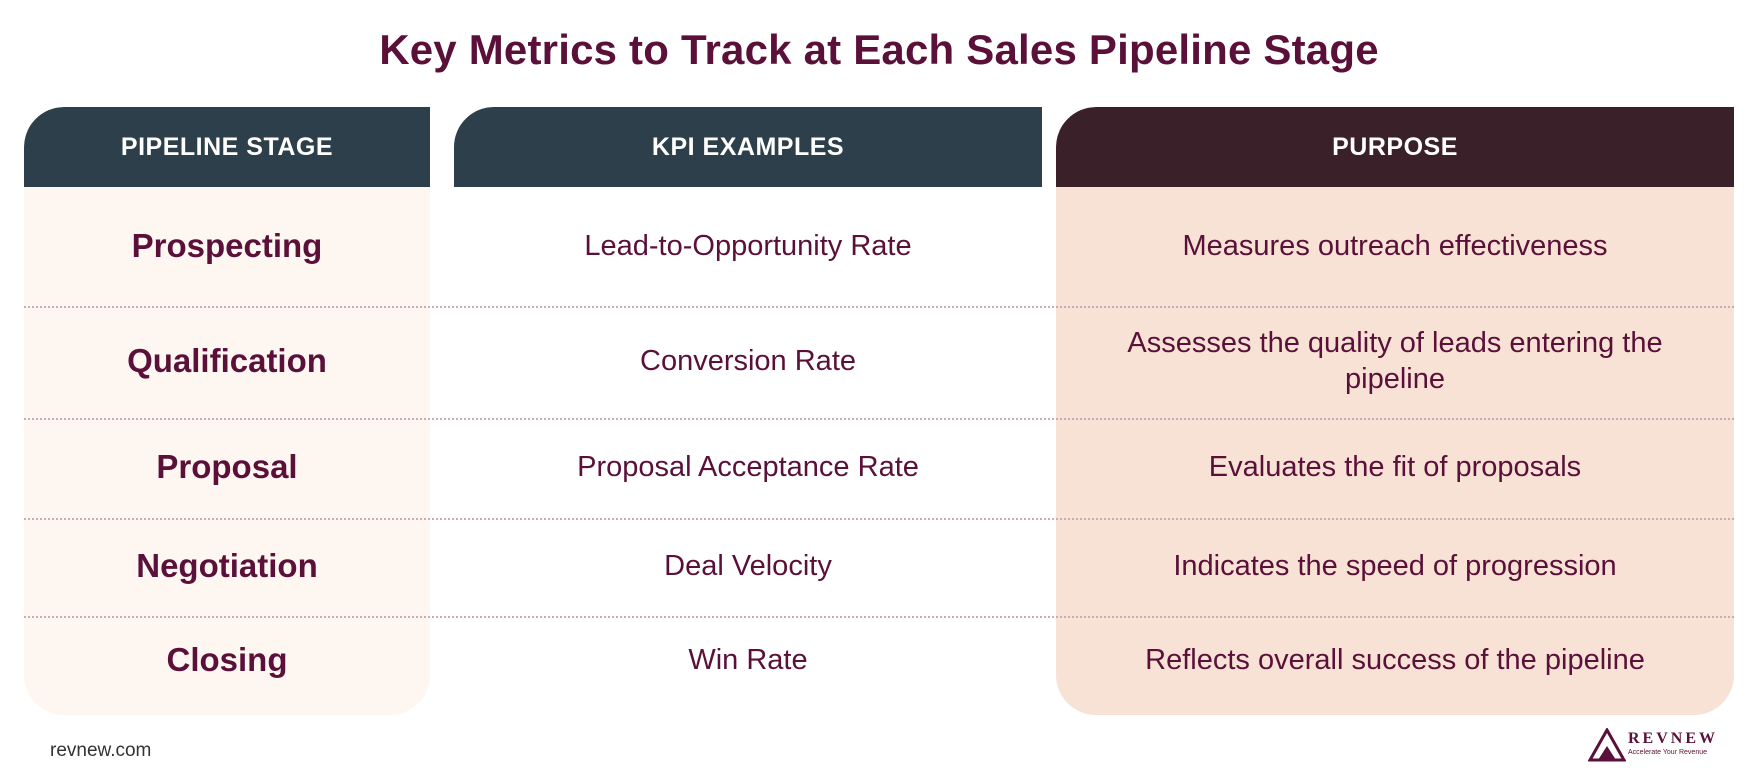 Image resolution: width=1758 pixels, height=774 pixels. What do you see at coordinates (1673, 738) in the screenshot?
I see `logo-wordmark: REVNEW` at bounding box center [1673, 738].